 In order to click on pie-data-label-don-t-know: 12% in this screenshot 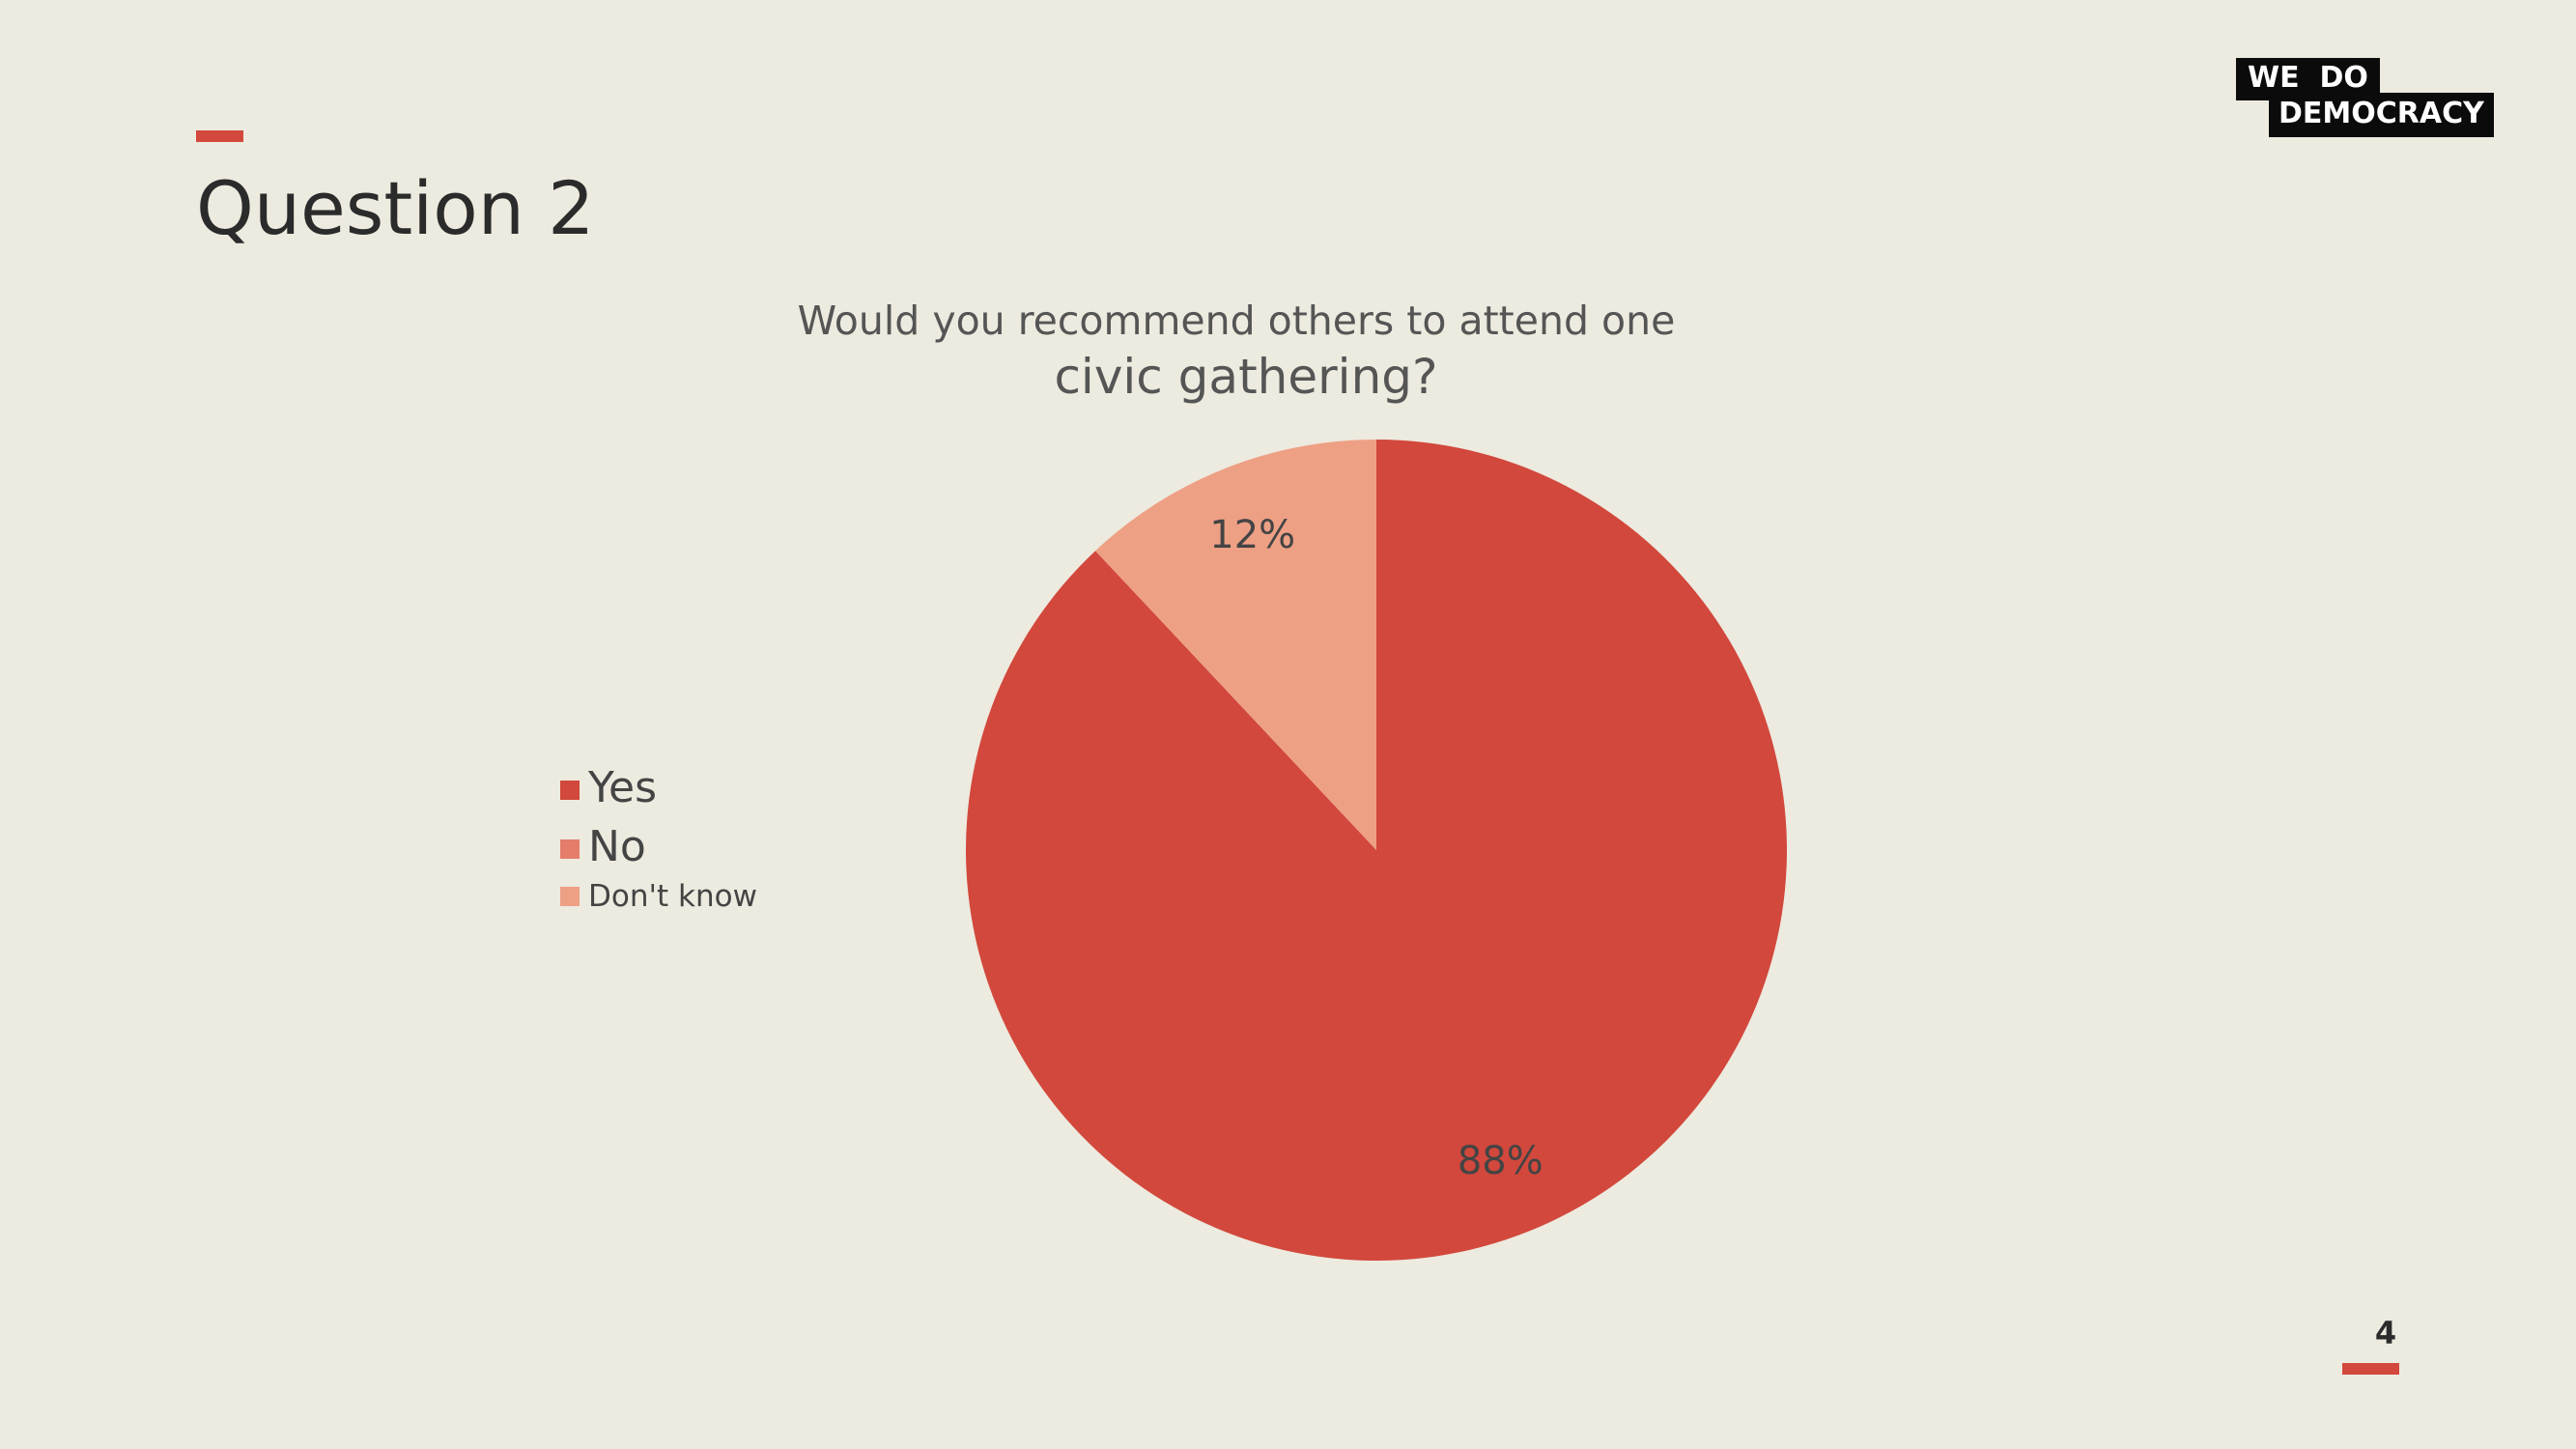, I will do `click(1252, 535)`.